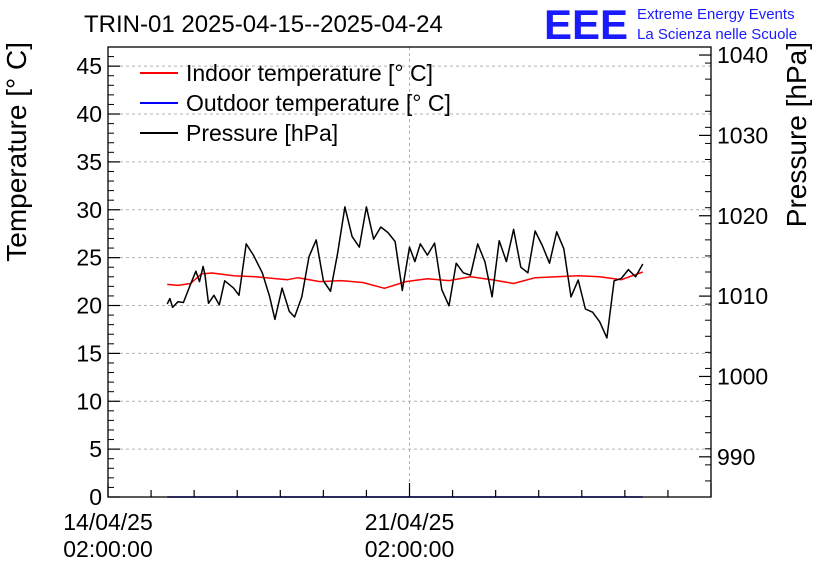  Describe the element at coordinates (89, 306) in the screenshot. I see `y-tick-label: 20` at that location.